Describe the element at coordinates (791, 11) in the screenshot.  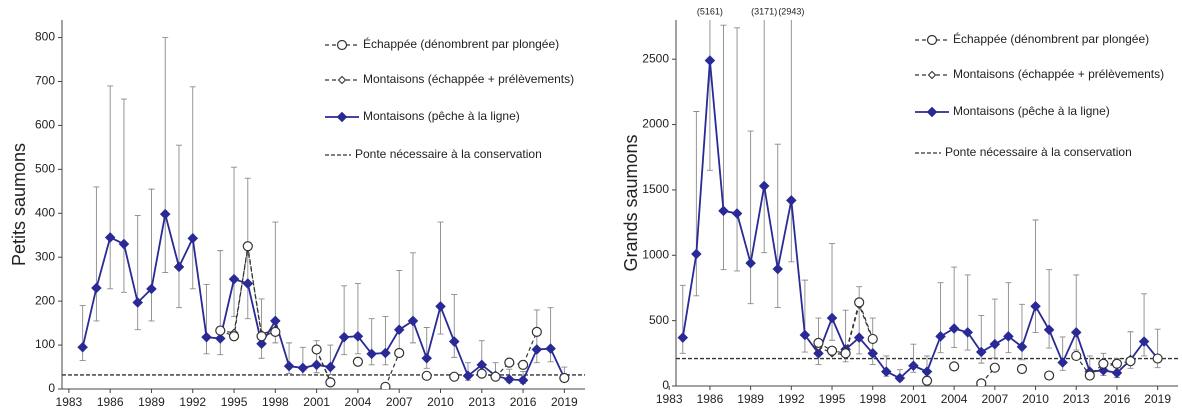
I see `annotation: (2943)` at that location.